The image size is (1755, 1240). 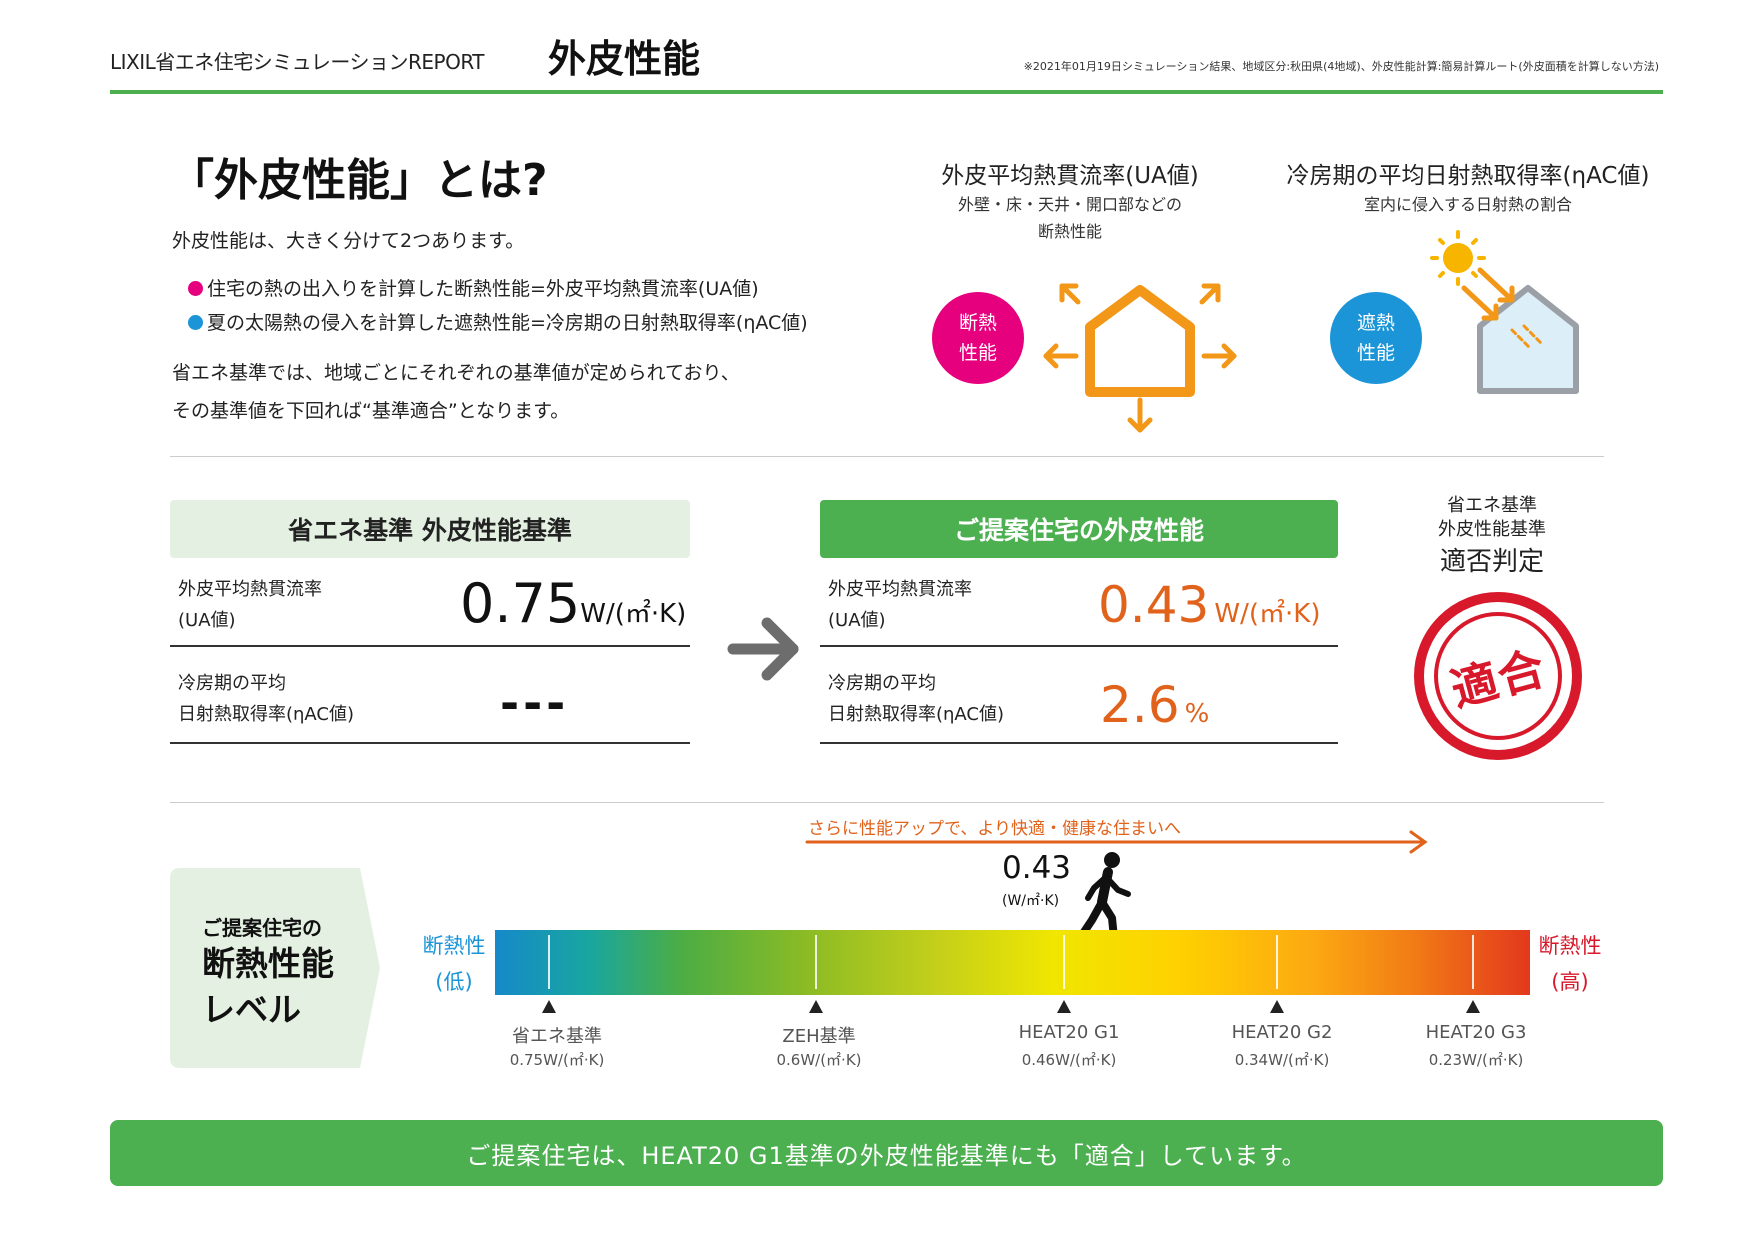 What do you see at coordinates (1282, 1032) in the screenshot?
I see `tick-name-g2: HEAT20 G2` at bounding box center [1282, 1032].